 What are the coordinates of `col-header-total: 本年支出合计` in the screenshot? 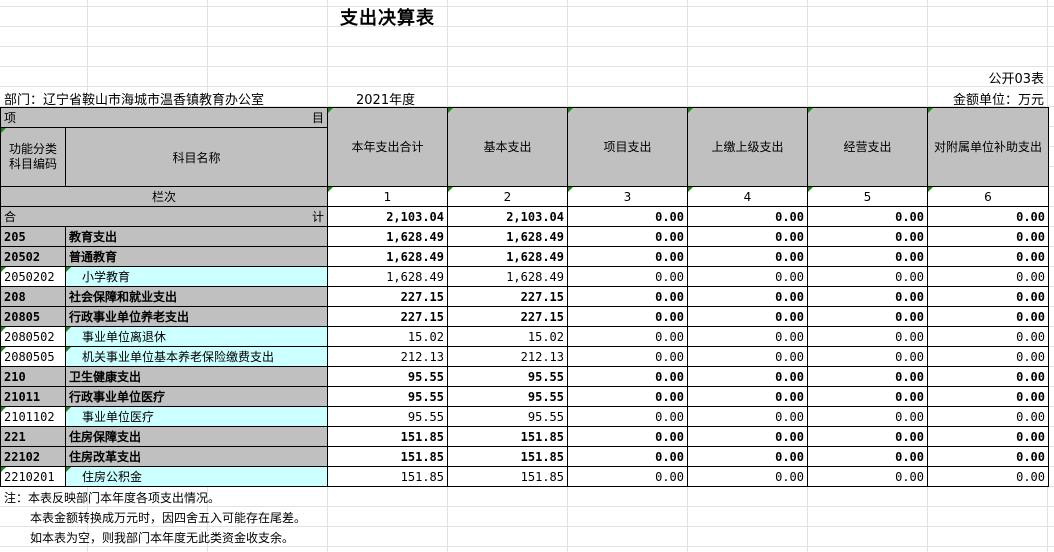 It's located at (387, 147).